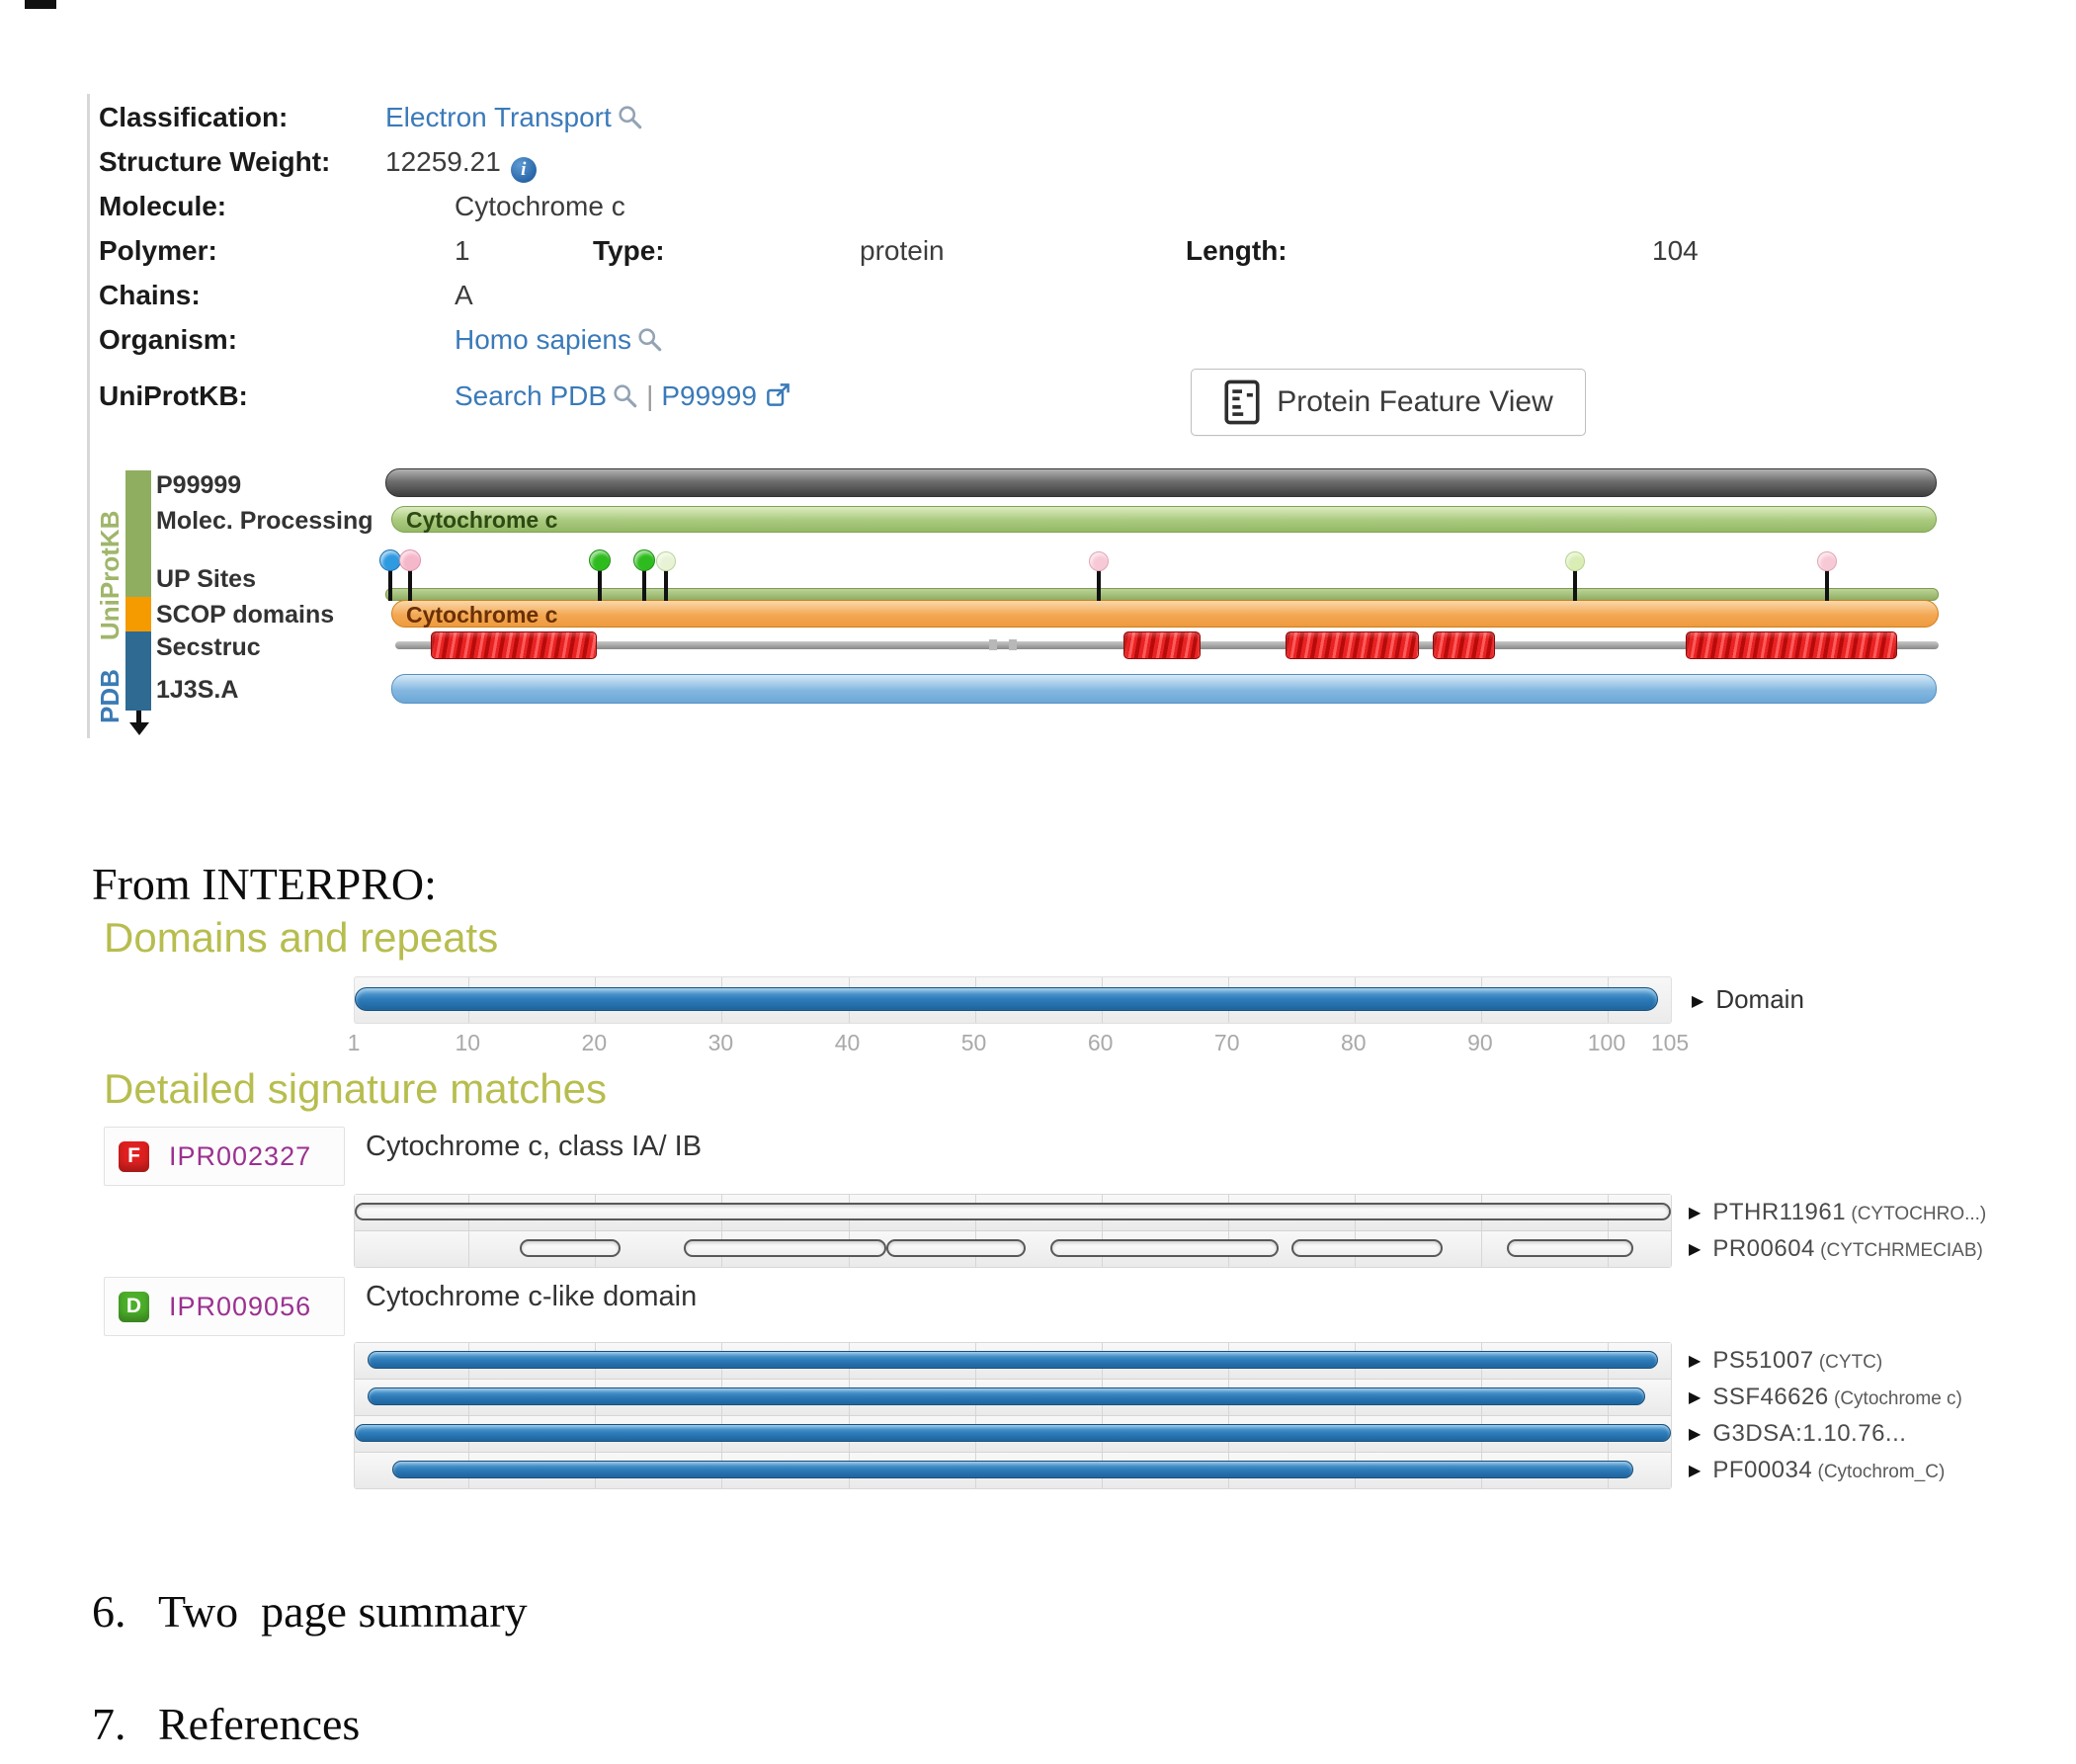 This screenshot has width=2076, height=1764. I want to click on molec-processing-bar: Cytochrome c, so click(1164, 519).